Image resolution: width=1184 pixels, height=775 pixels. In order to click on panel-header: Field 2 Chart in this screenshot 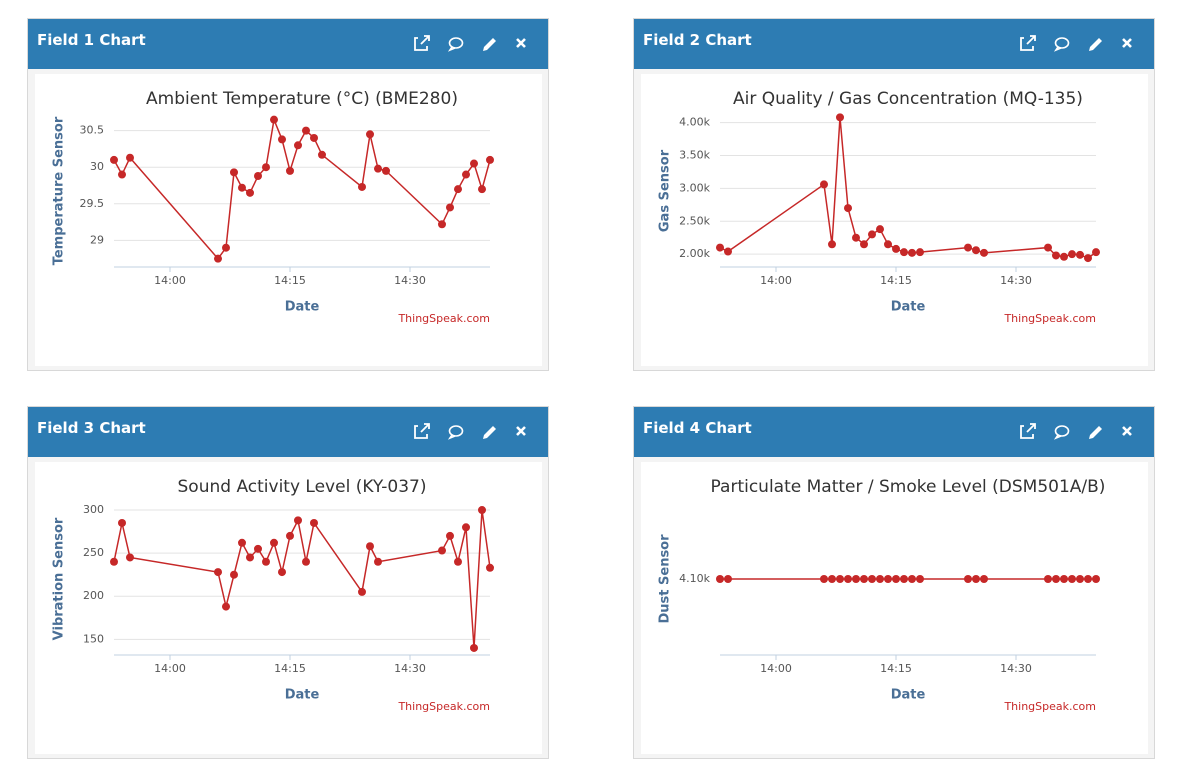, I will do `click(894, 44)`.